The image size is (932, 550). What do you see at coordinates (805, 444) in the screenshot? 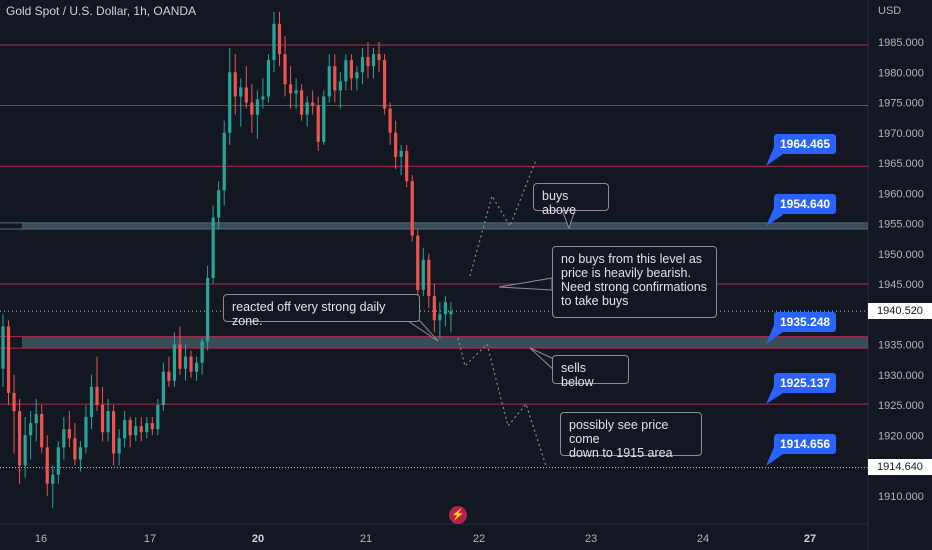
I see `level-label-1914: 1914.656` at bounding box center [805, 444].